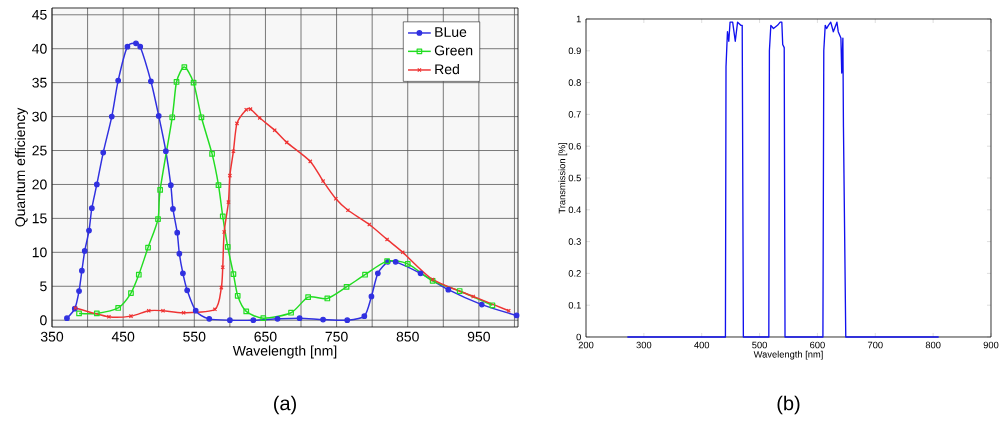  What do you see at coordinates (39, 252) in the screenshot?
I see `y-tick-label: 10` at bounding box center [39, 252].